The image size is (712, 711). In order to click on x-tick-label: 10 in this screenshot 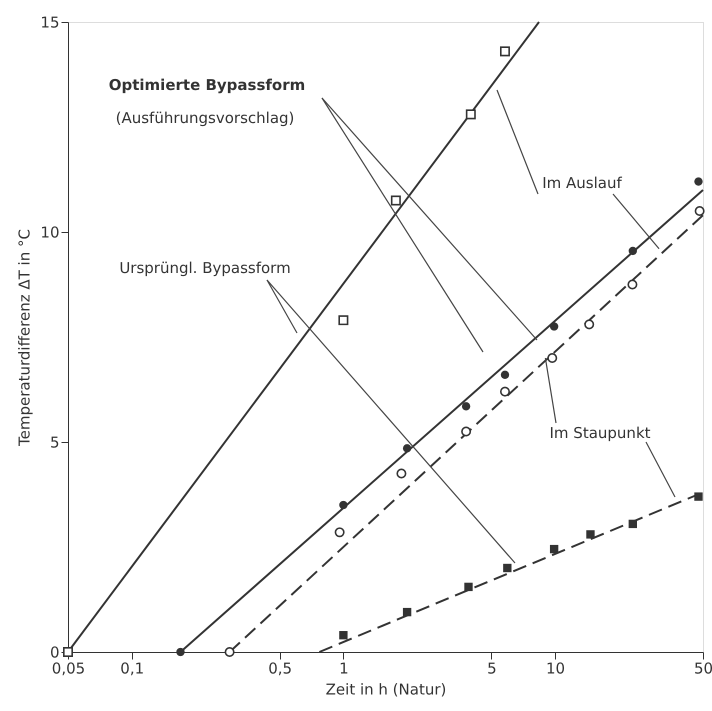, I will do `click(556, 669)`.